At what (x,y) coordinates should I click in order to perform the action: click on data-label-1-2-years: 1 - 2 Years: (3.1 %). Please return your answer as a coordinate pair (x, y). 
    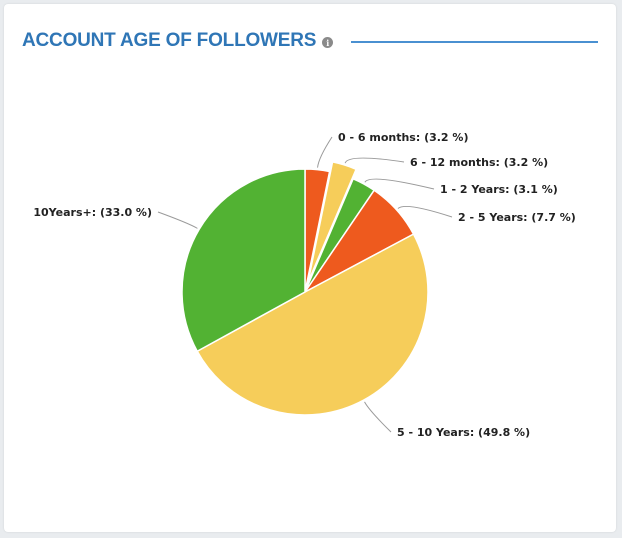
    Looking at the image, I should click on (499, 189).